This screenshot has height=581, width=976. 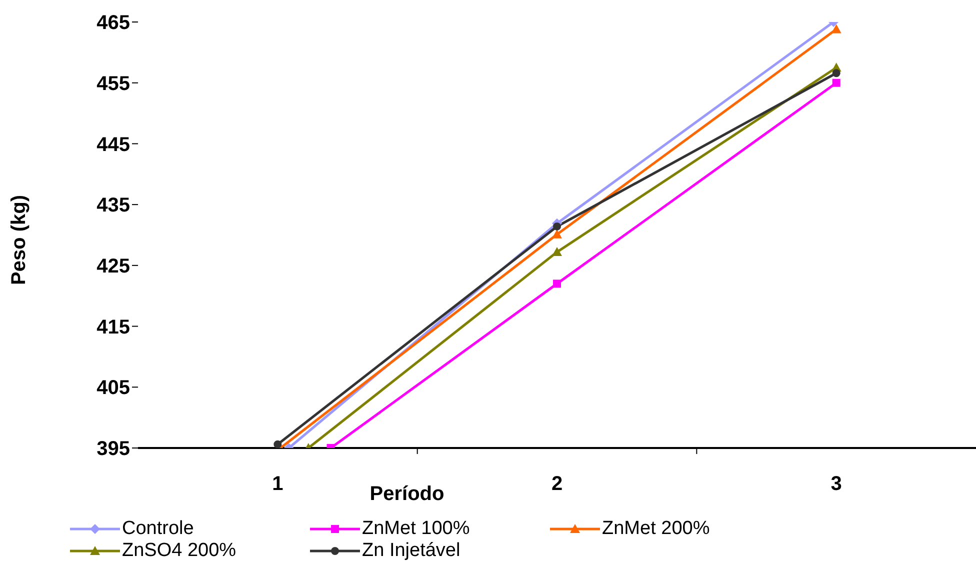 I want to click on x-axis-title: Período, so click(x=407, y=494).